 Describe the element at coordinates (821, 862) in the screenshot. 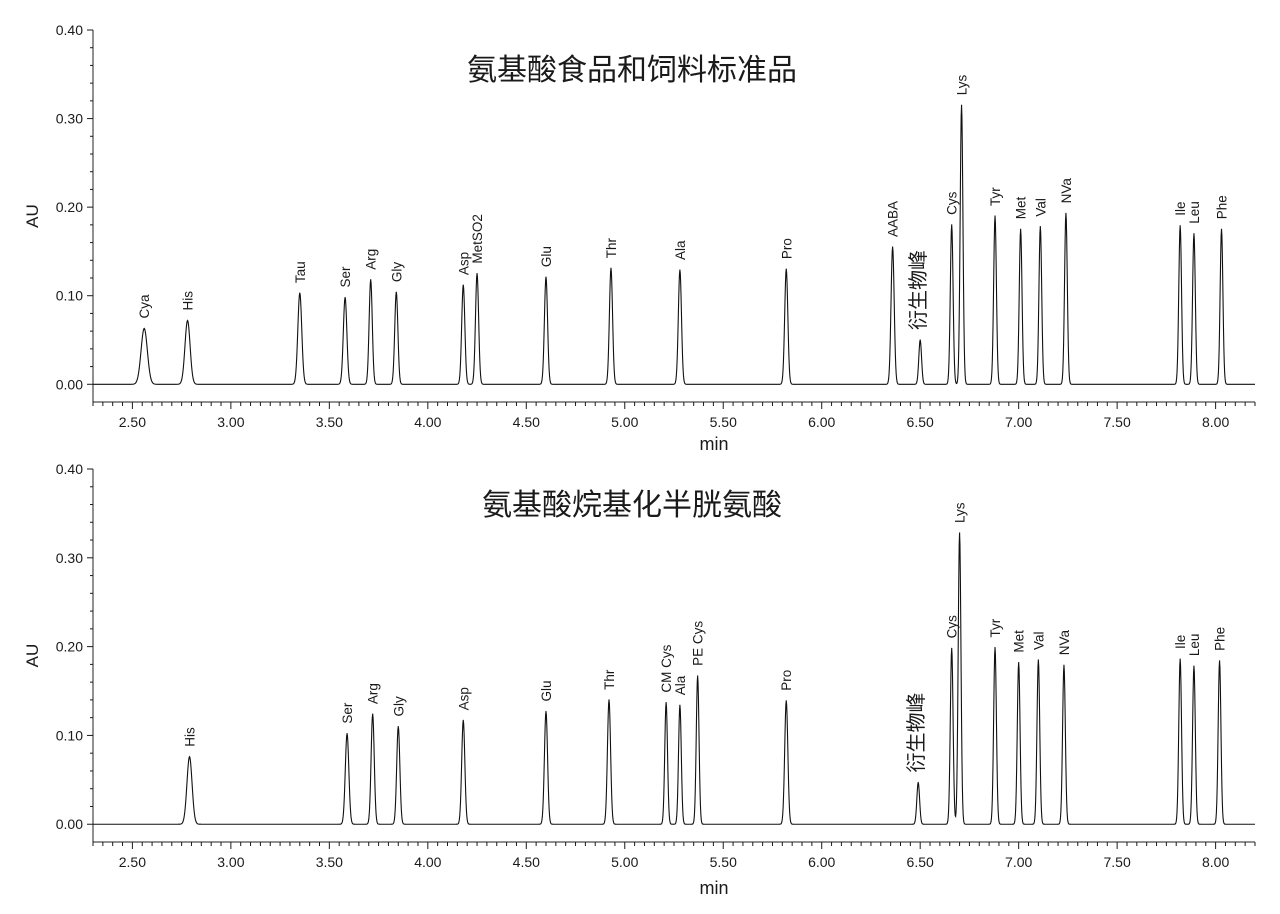

I see `x-tick-label: 6.00` at that location.